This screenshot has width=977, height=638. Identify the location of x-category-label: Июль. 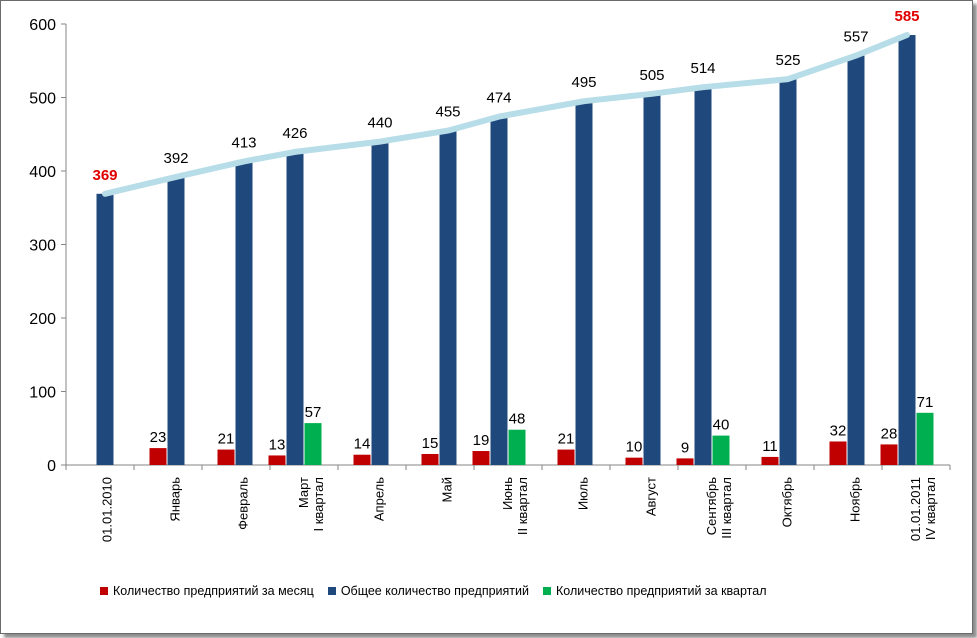
(582, 493).